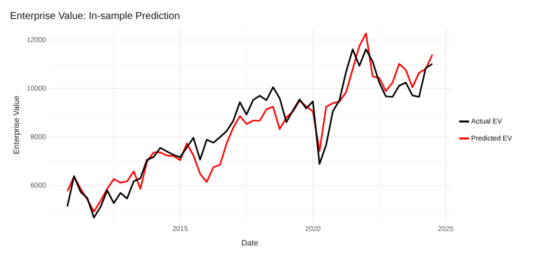 This screenshot has width=536, height=260. I want to click on x-axis-title: Date, so click(250, 243).